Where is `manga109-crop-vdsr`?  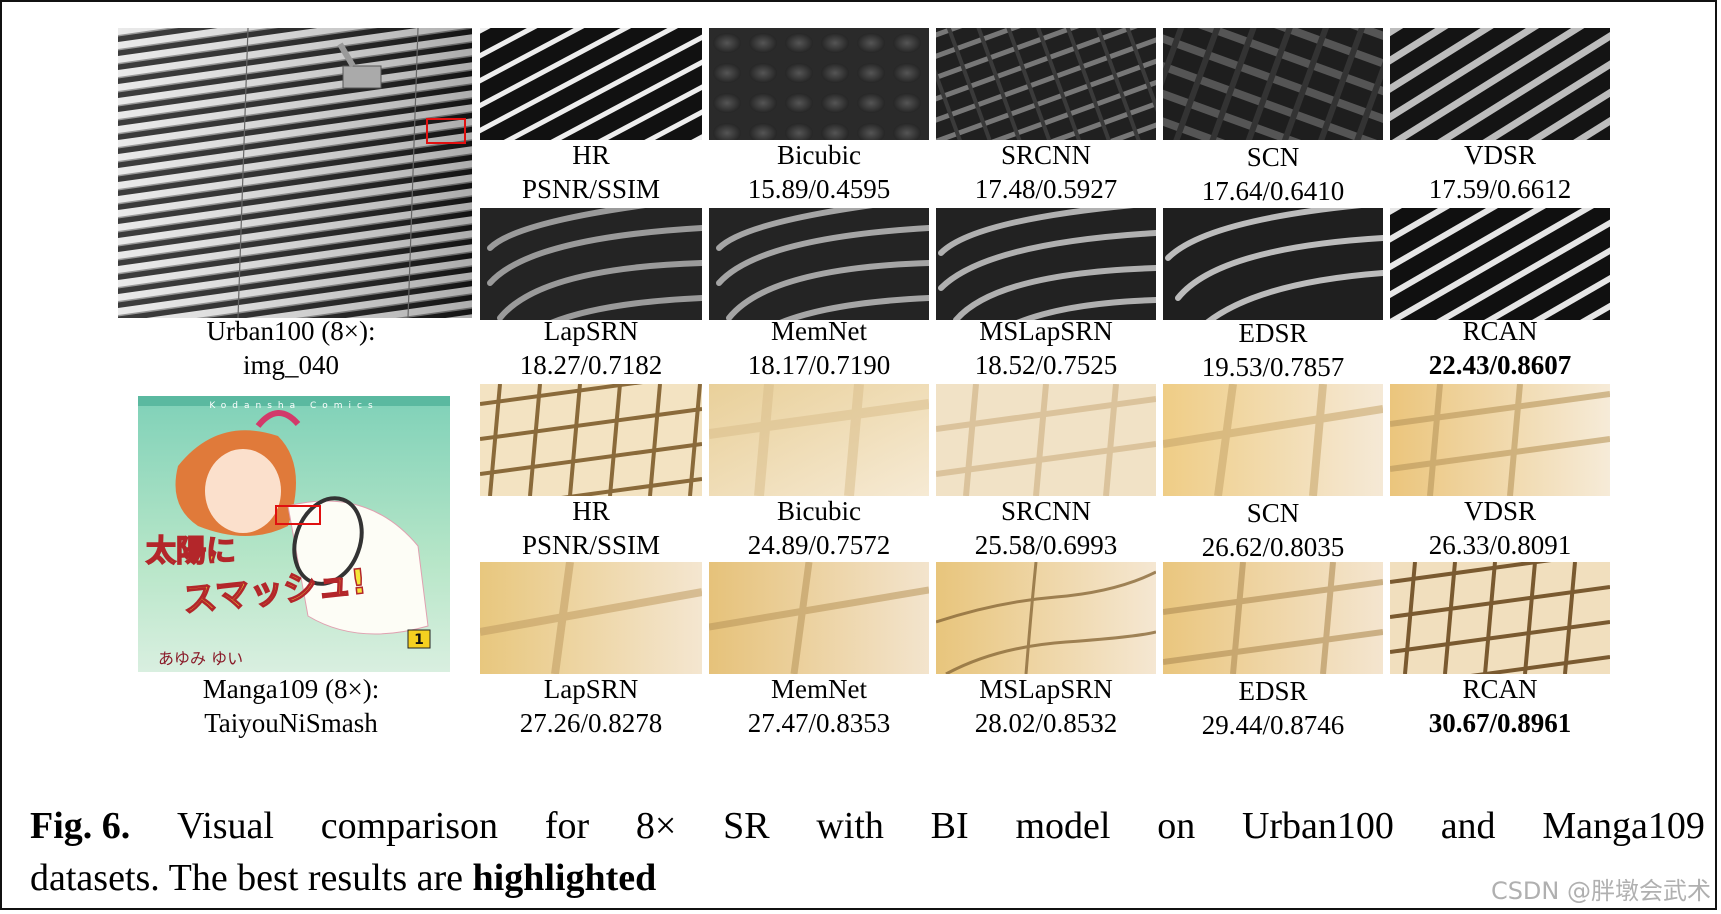
manga109-crop-vdsr is located at coordinates (1500, 440).